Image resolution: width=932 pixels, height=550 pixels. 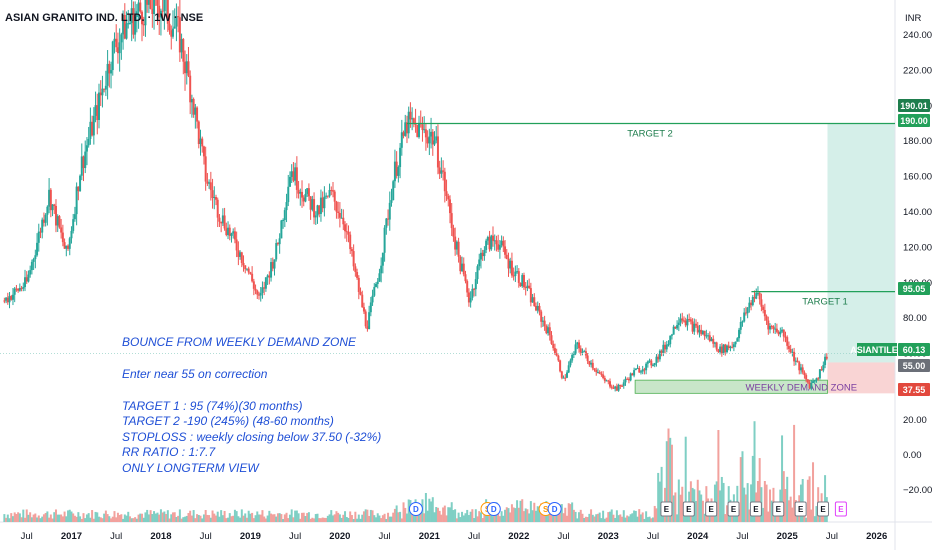 What do you see at coordinates (627, 509) in the screenshot?
I see `event-badges: DSDSDEEEEEEEEE` at bounding box center [627, 509].